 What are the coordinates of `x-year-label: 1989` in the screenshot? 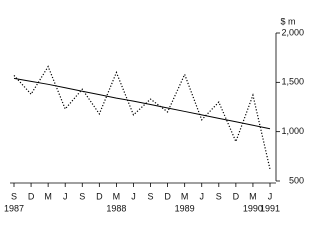 It's located at (185, 208).